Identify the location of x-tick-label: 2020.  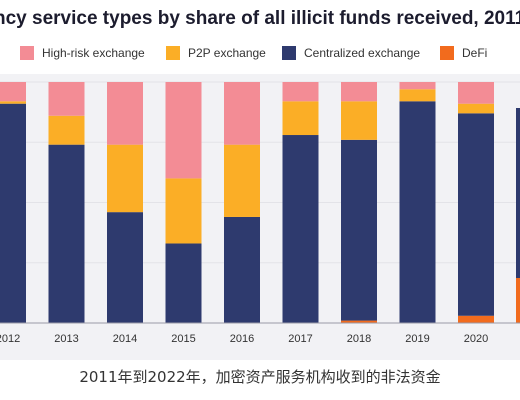
(476, 339).